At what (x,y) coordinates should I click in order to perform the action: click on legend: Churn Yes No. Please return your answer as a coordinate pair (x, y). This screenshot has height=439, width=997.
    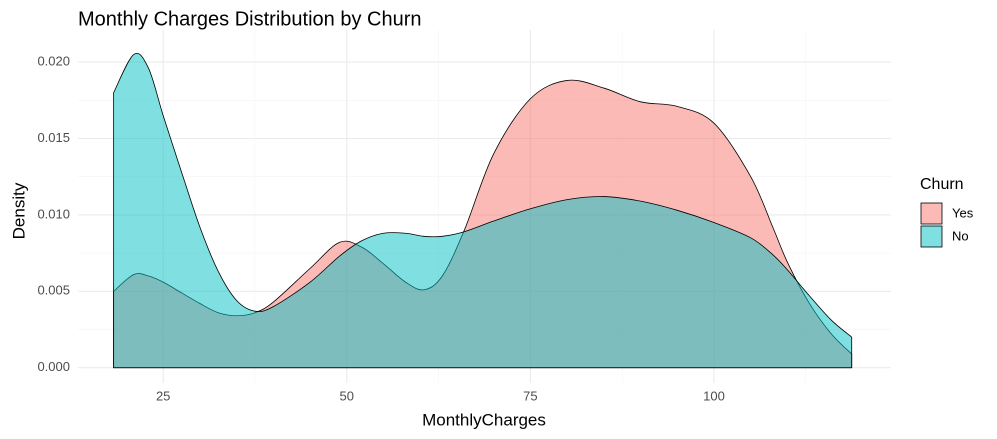
    Looking at the image, I should click on (947, 212).